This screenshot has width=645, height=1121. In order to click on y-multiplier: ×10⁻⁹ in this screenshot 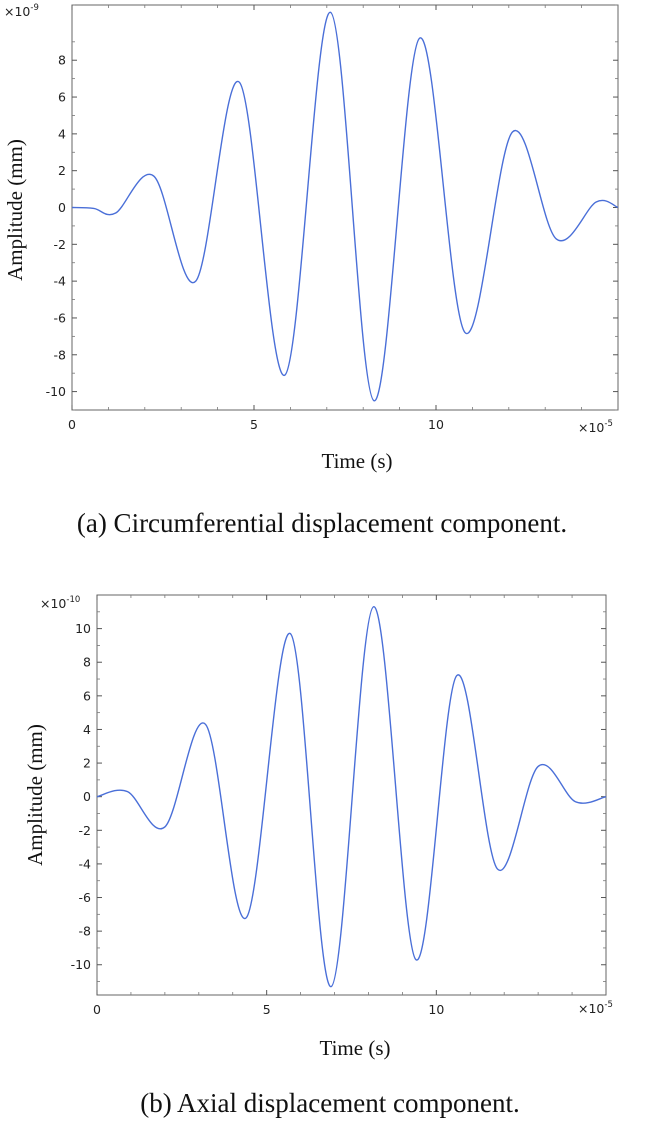, I will do `click(21, 11)`.